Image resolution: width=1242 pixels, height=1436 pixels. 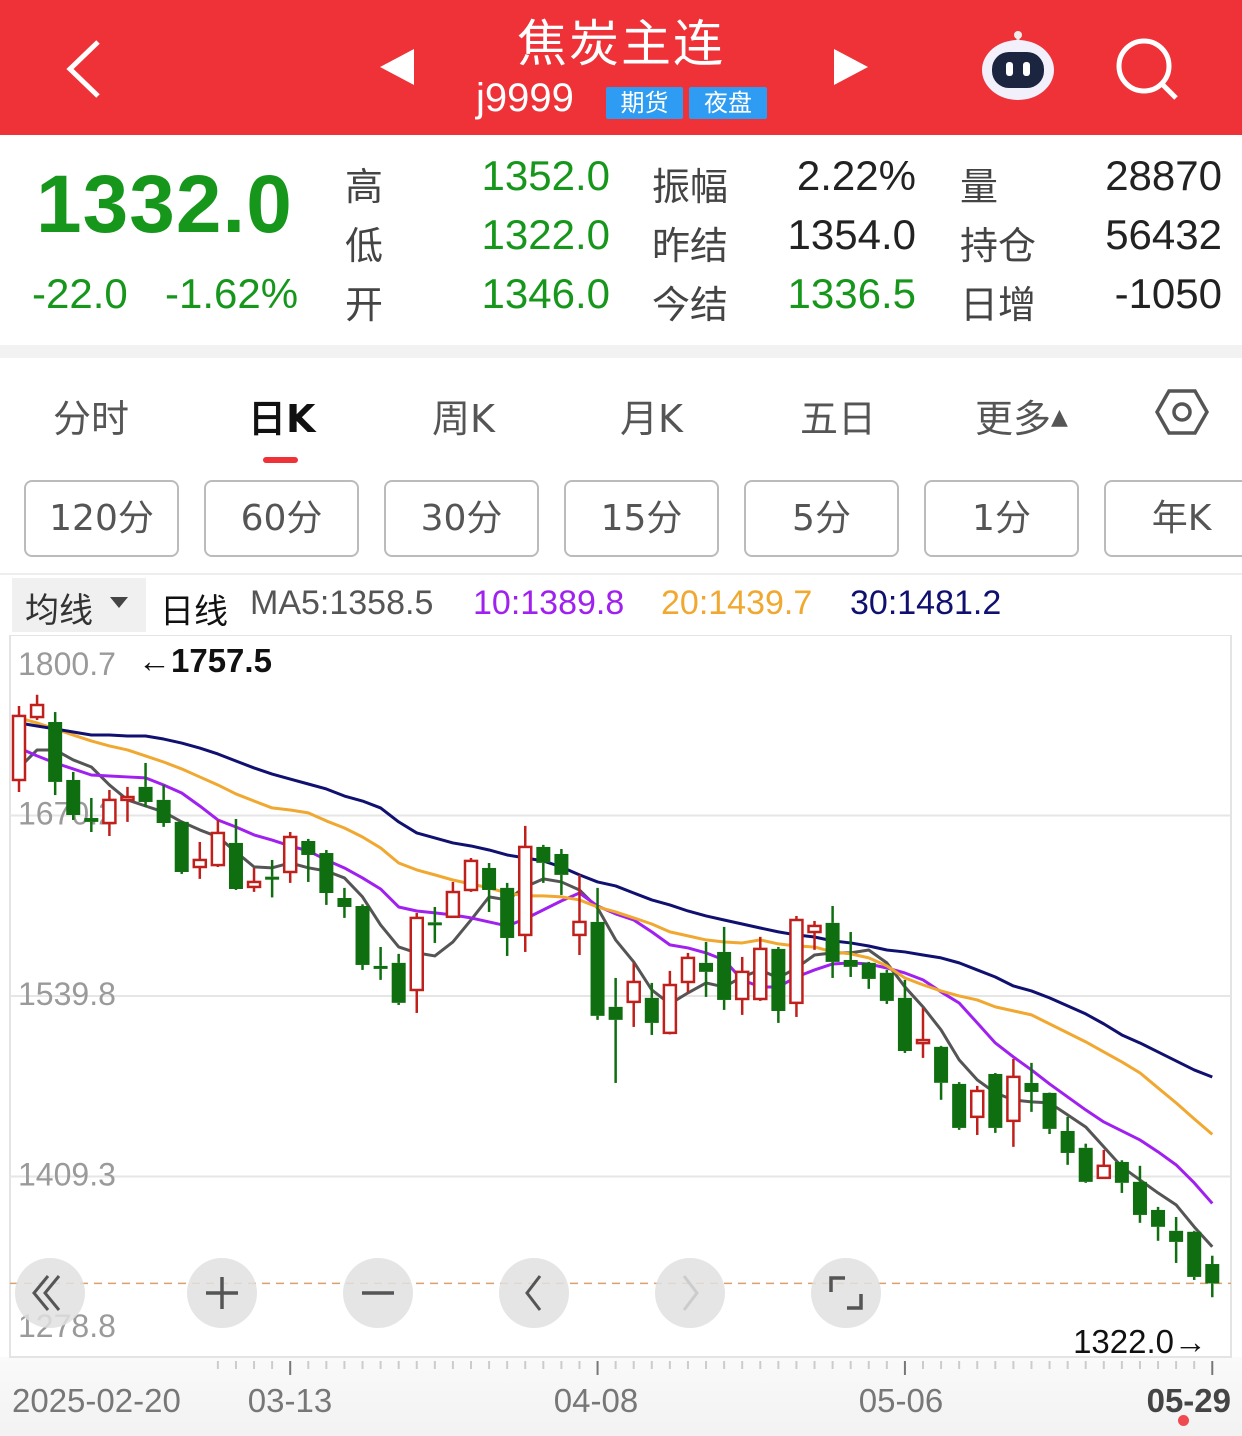 I want to click on ma-selector: 均线, so click(x=79, y=605).